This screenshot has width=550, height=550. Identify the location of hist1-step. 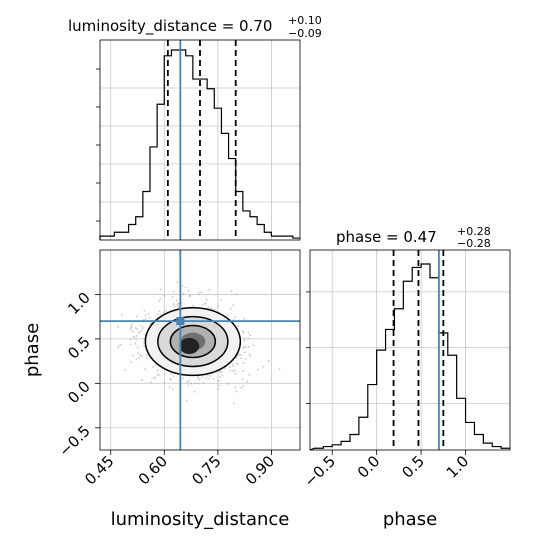
(199, 144).